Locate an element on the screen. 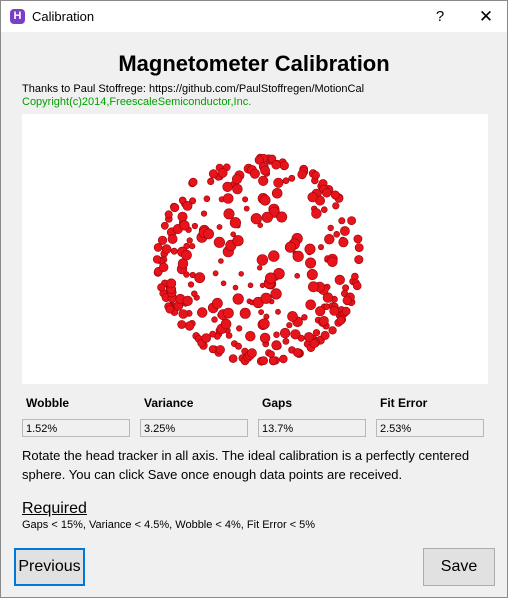  save-button: Save is located at coordinates (459, 567).